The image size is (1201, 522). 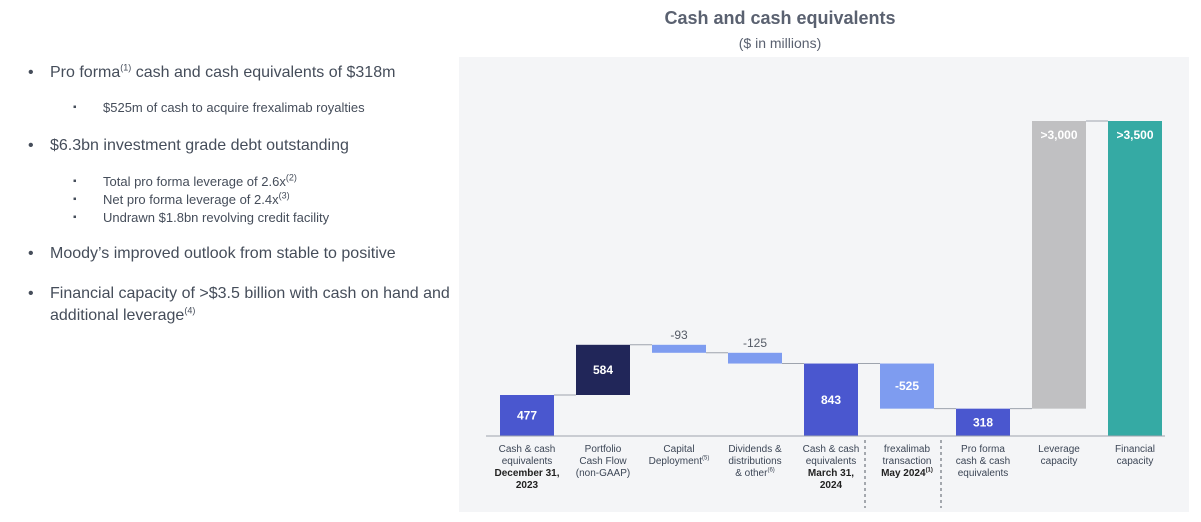 What do you see at coordinates (527, 467) in the screenshot?
I see `x-category-label: Cash & cash equivalents December 31, 2023` at bounding box center [527, 467].